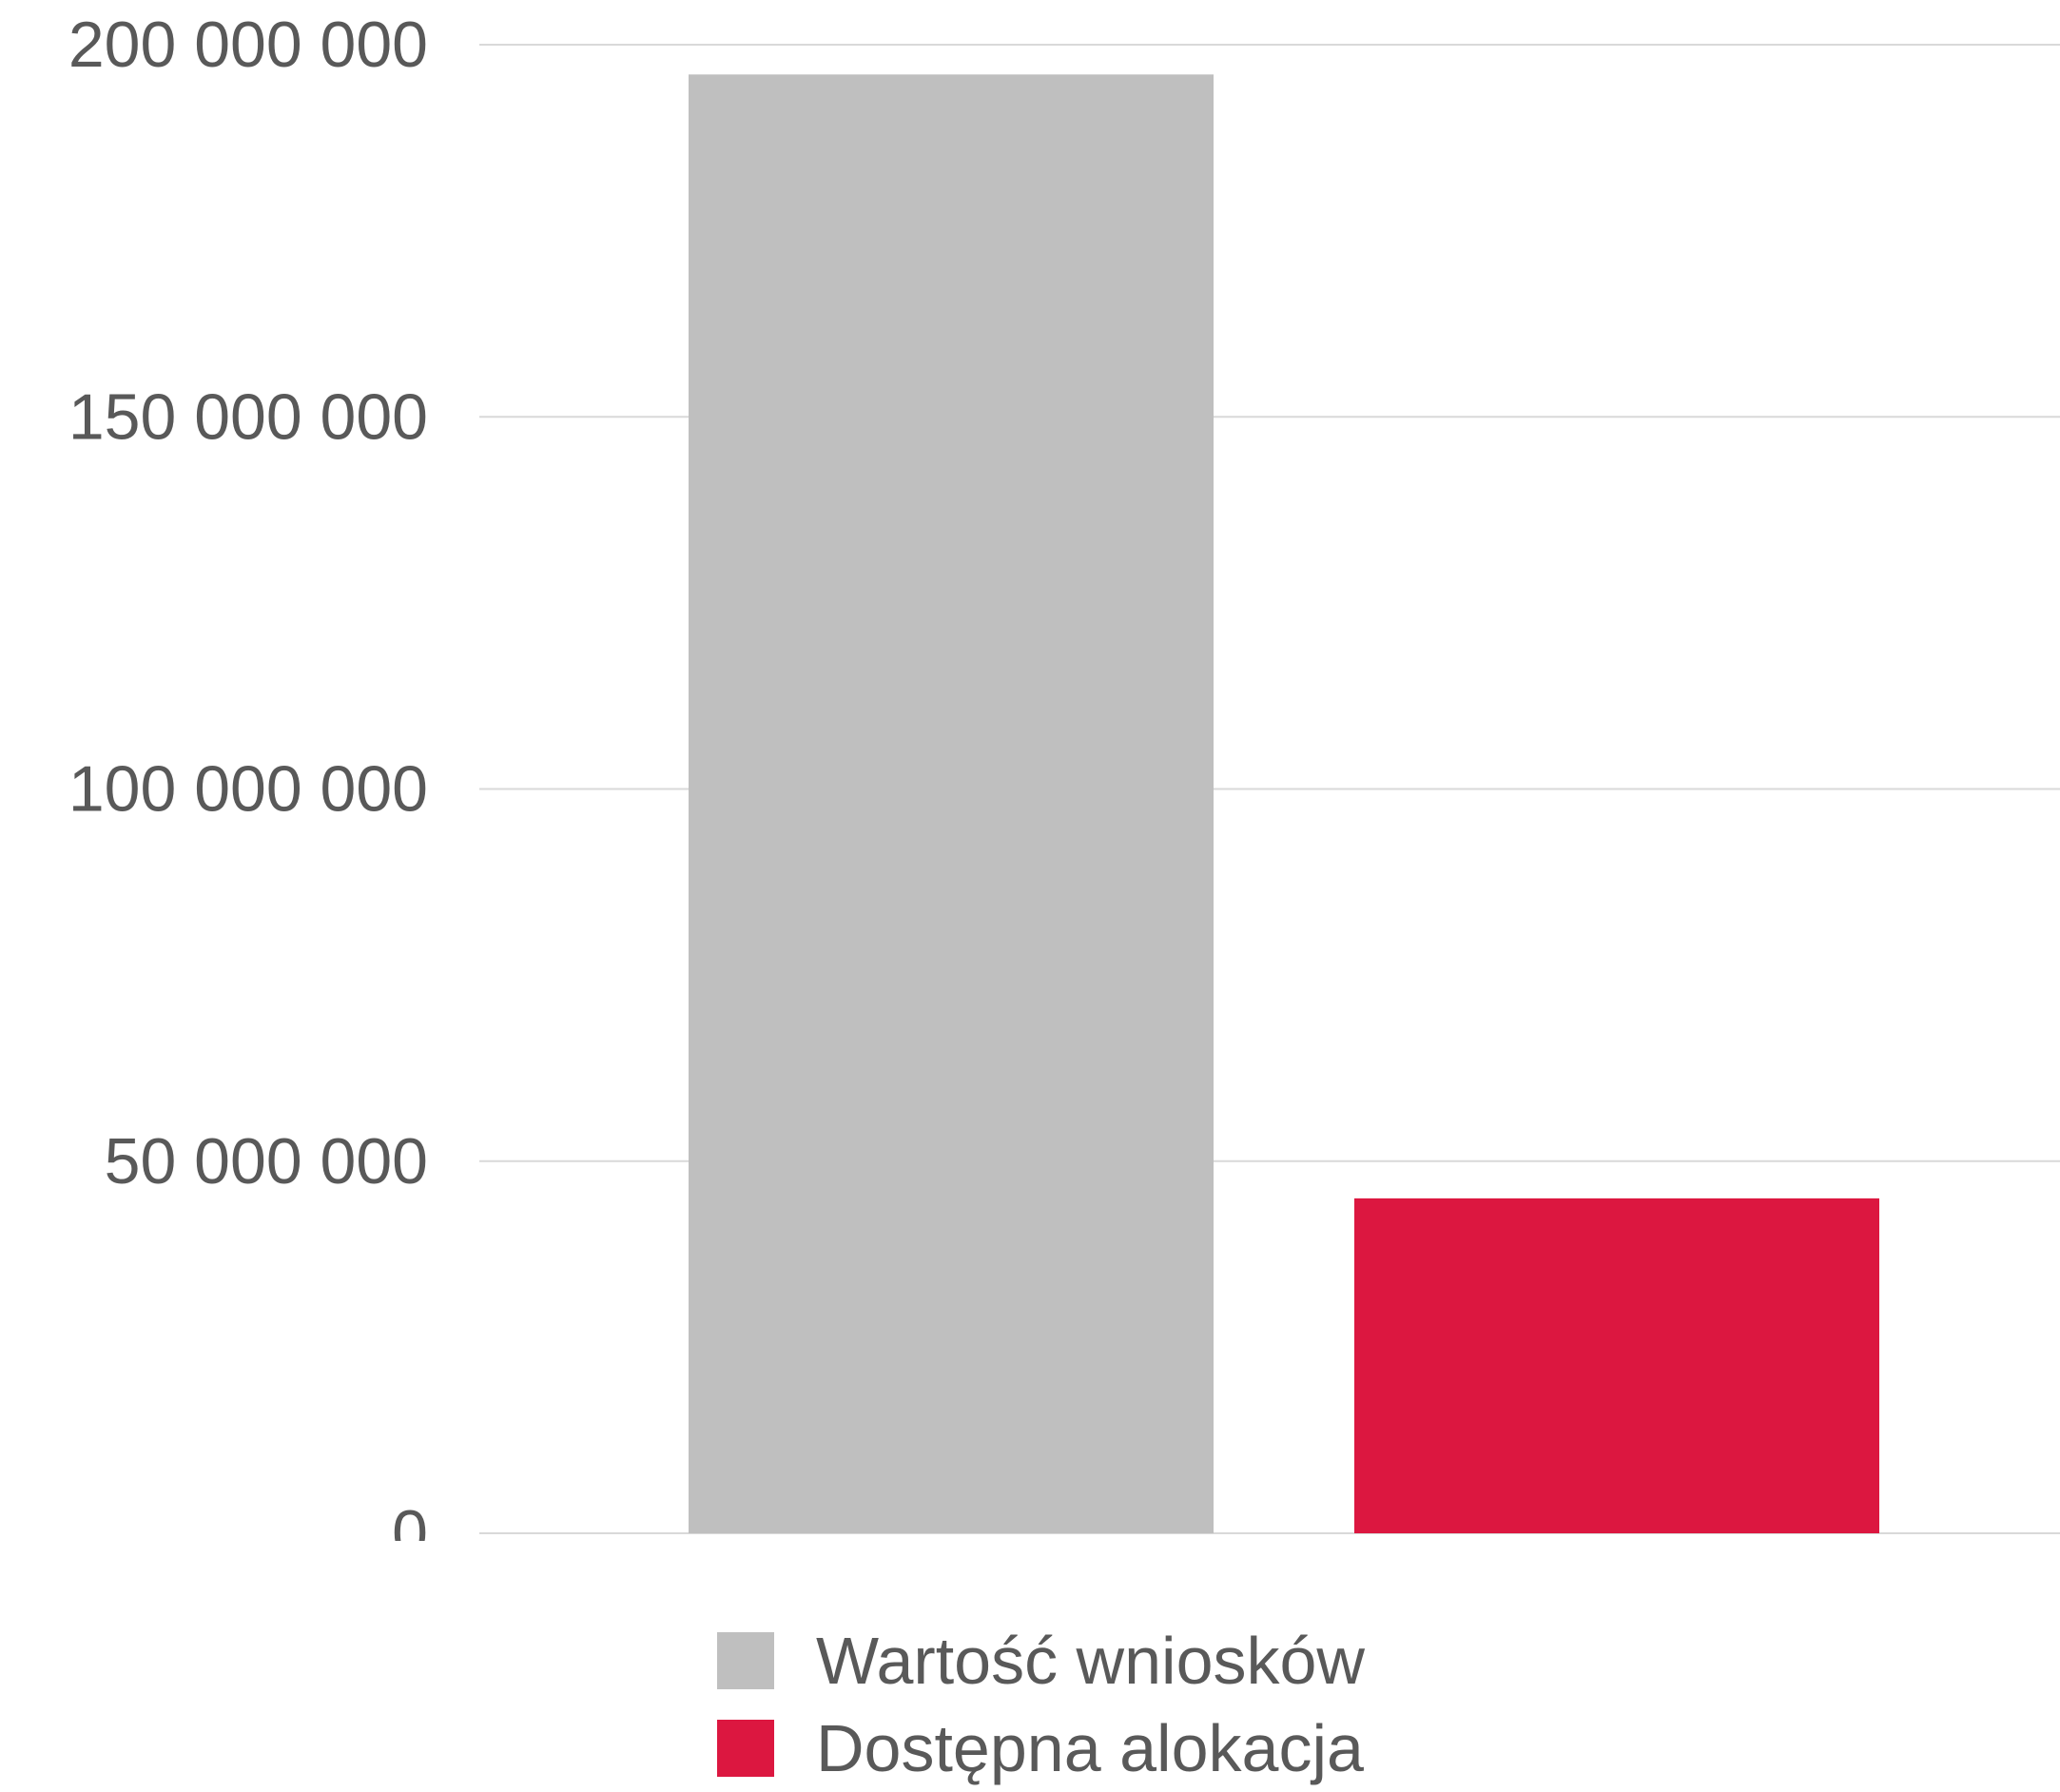  I want to click on legend-item-wartosc-wnioskow: Wartość wniosków, so click(1041, 1661).